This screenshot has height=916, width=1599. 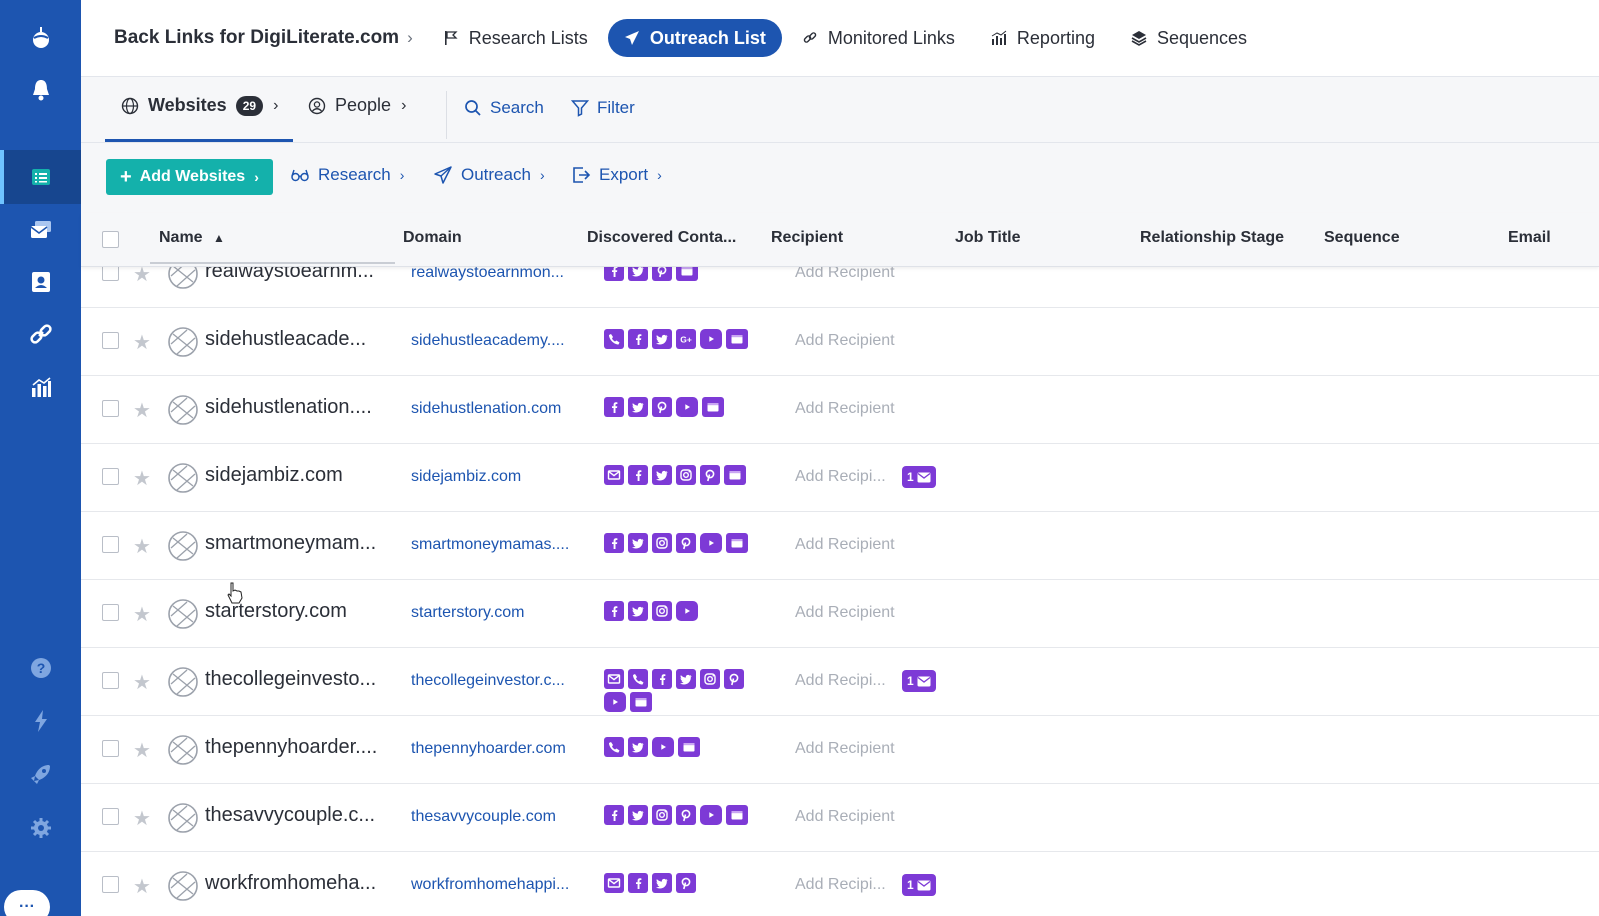 I want to click on add-websites-button: + Add Websites ›, so click(x=189, y=177).